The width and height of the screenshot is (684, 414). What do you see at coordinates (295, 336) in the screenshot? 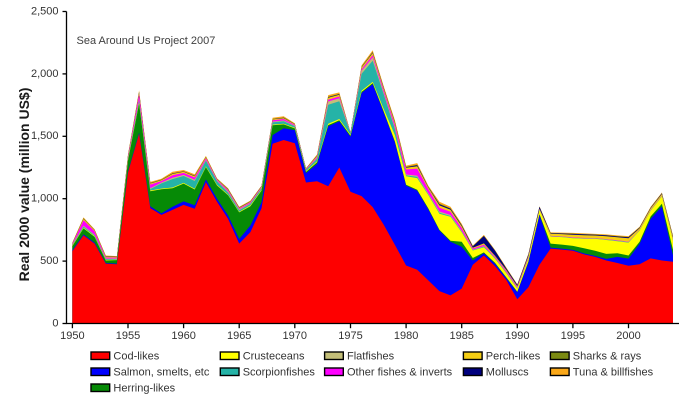
I see `svg-text: 1970` at bounding box center [295, 336].